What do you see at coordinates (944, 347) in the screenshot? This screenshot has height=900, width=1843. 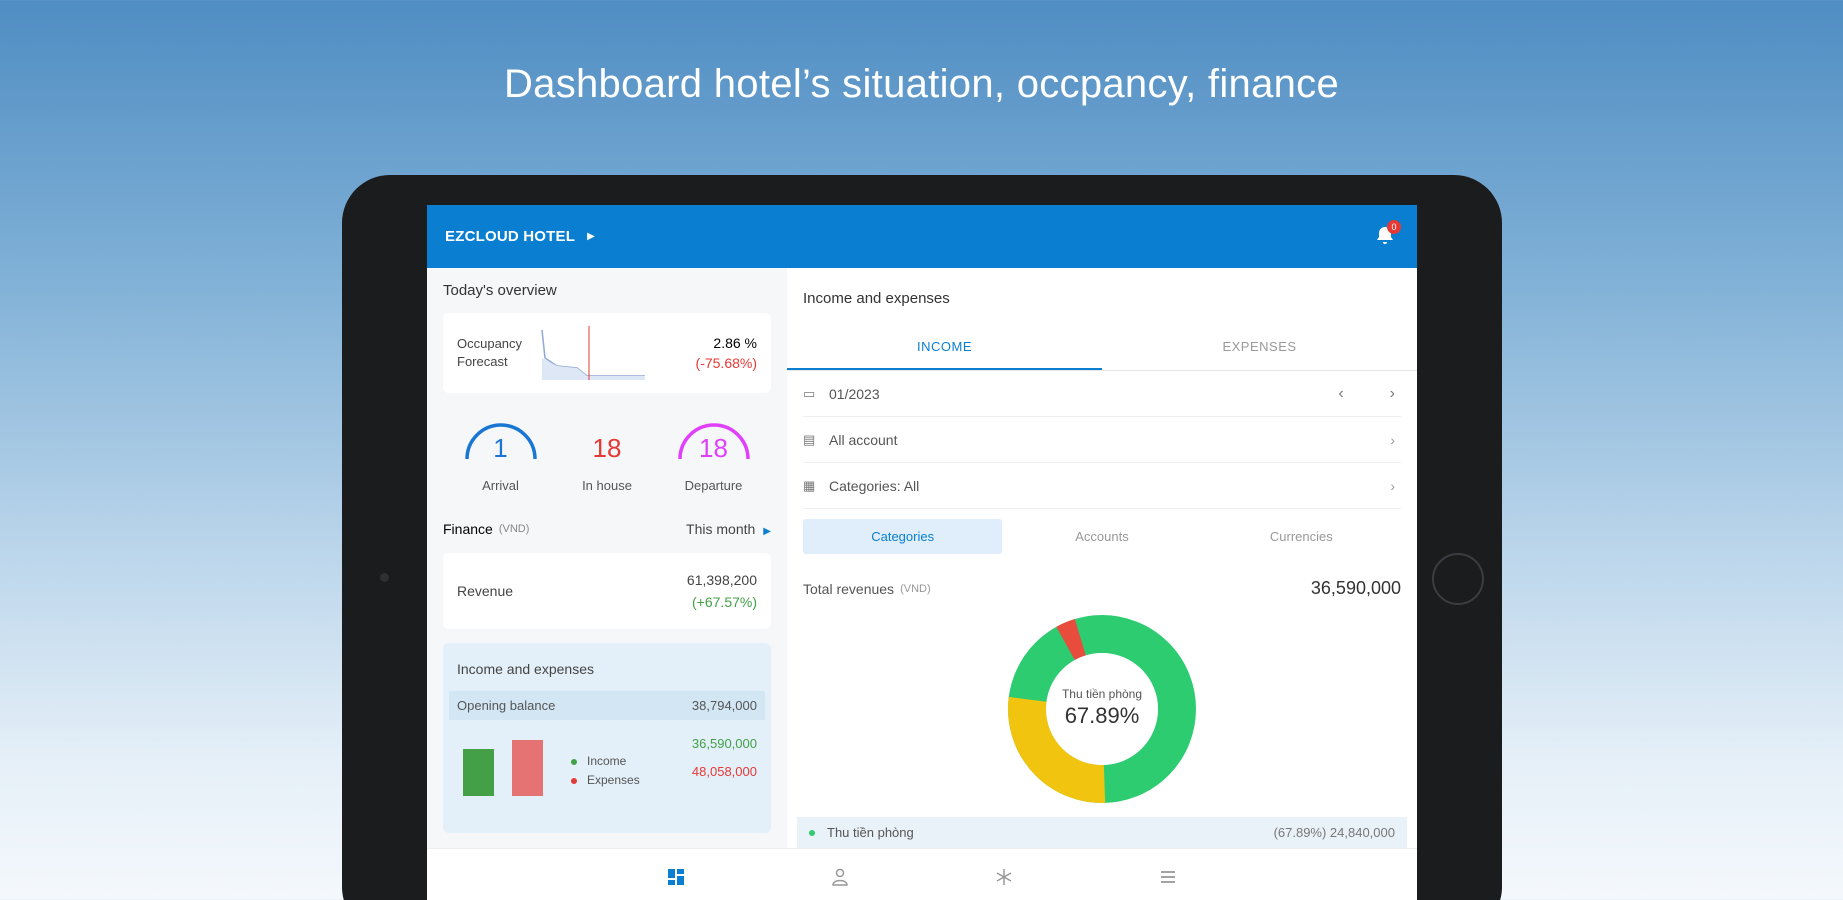 I see `tab-income: INCOME` at bounding box center [944, 347].